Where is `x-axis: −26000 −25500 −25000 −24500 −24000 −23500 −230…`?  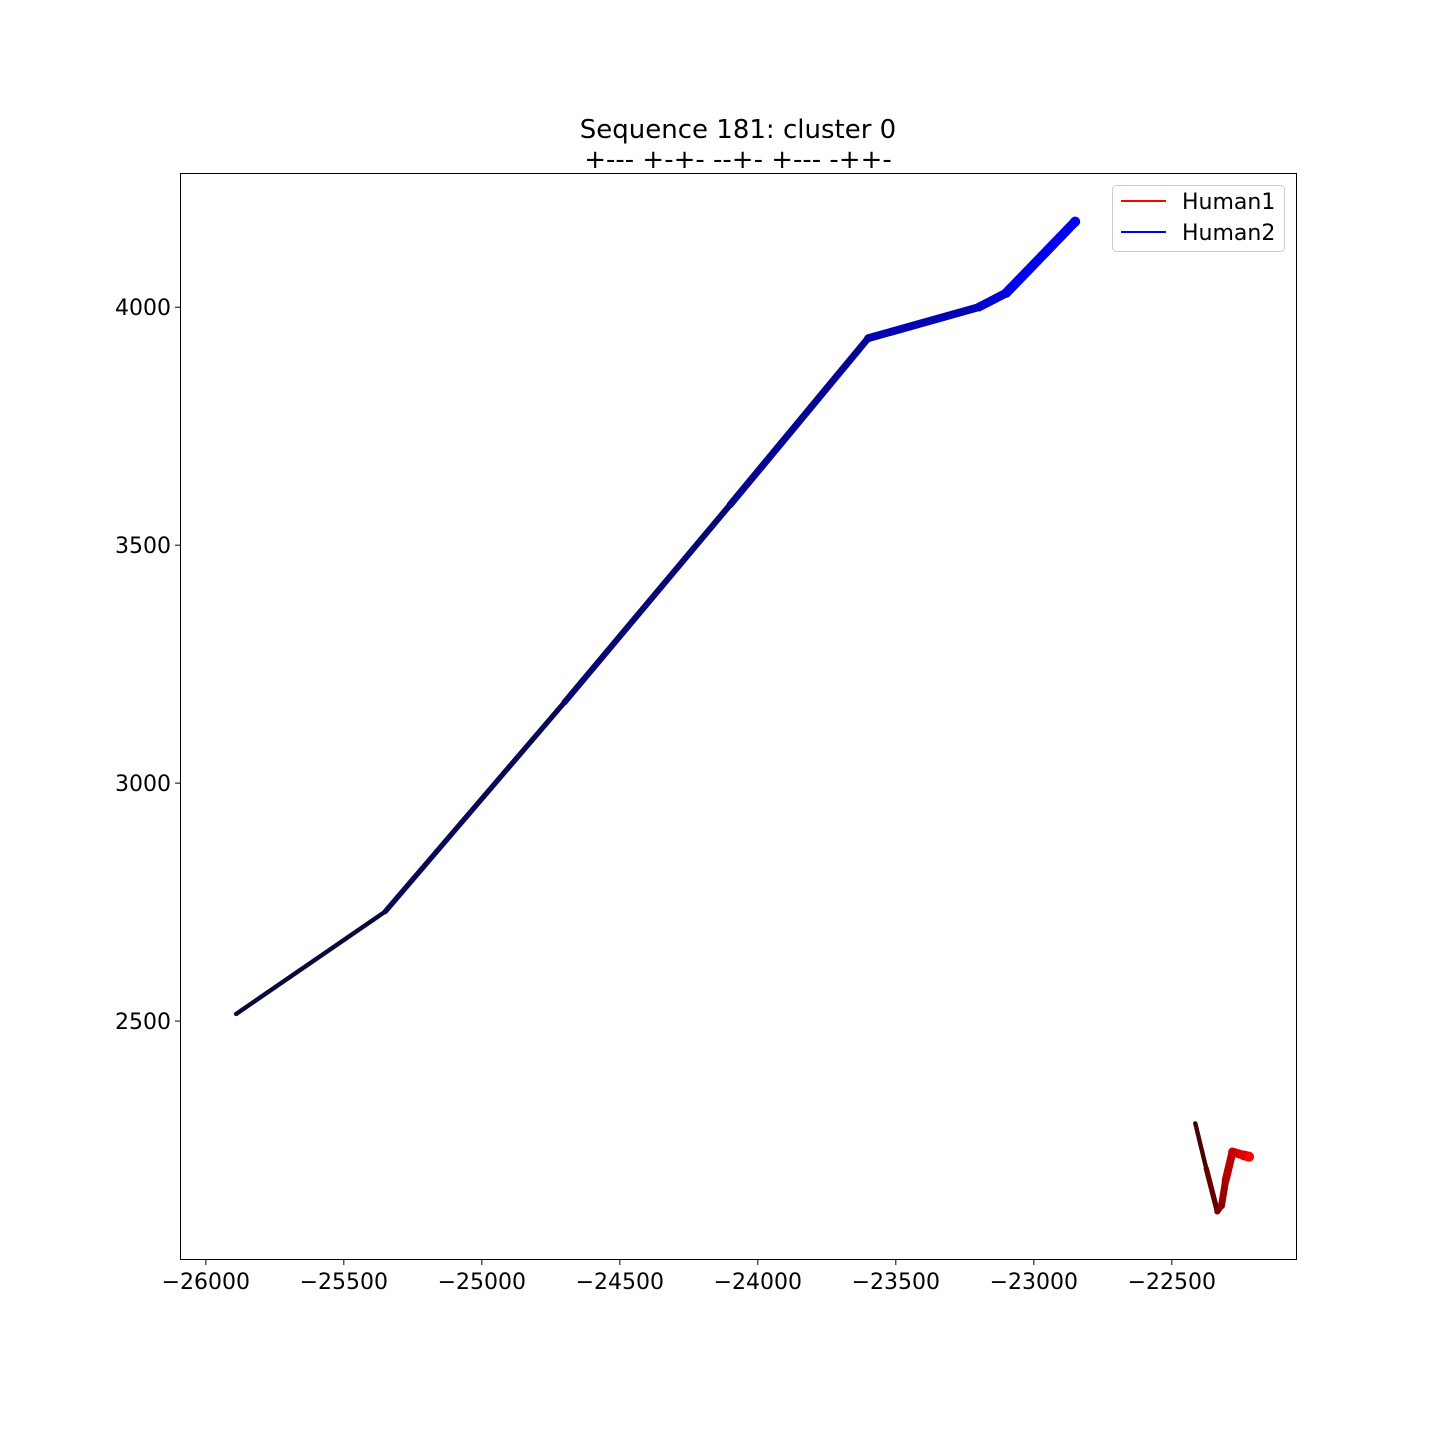
x-axis: −26000 −25500 −25000 −24500 −24000 −23500 −230… is located at coordinates (689, 1277).